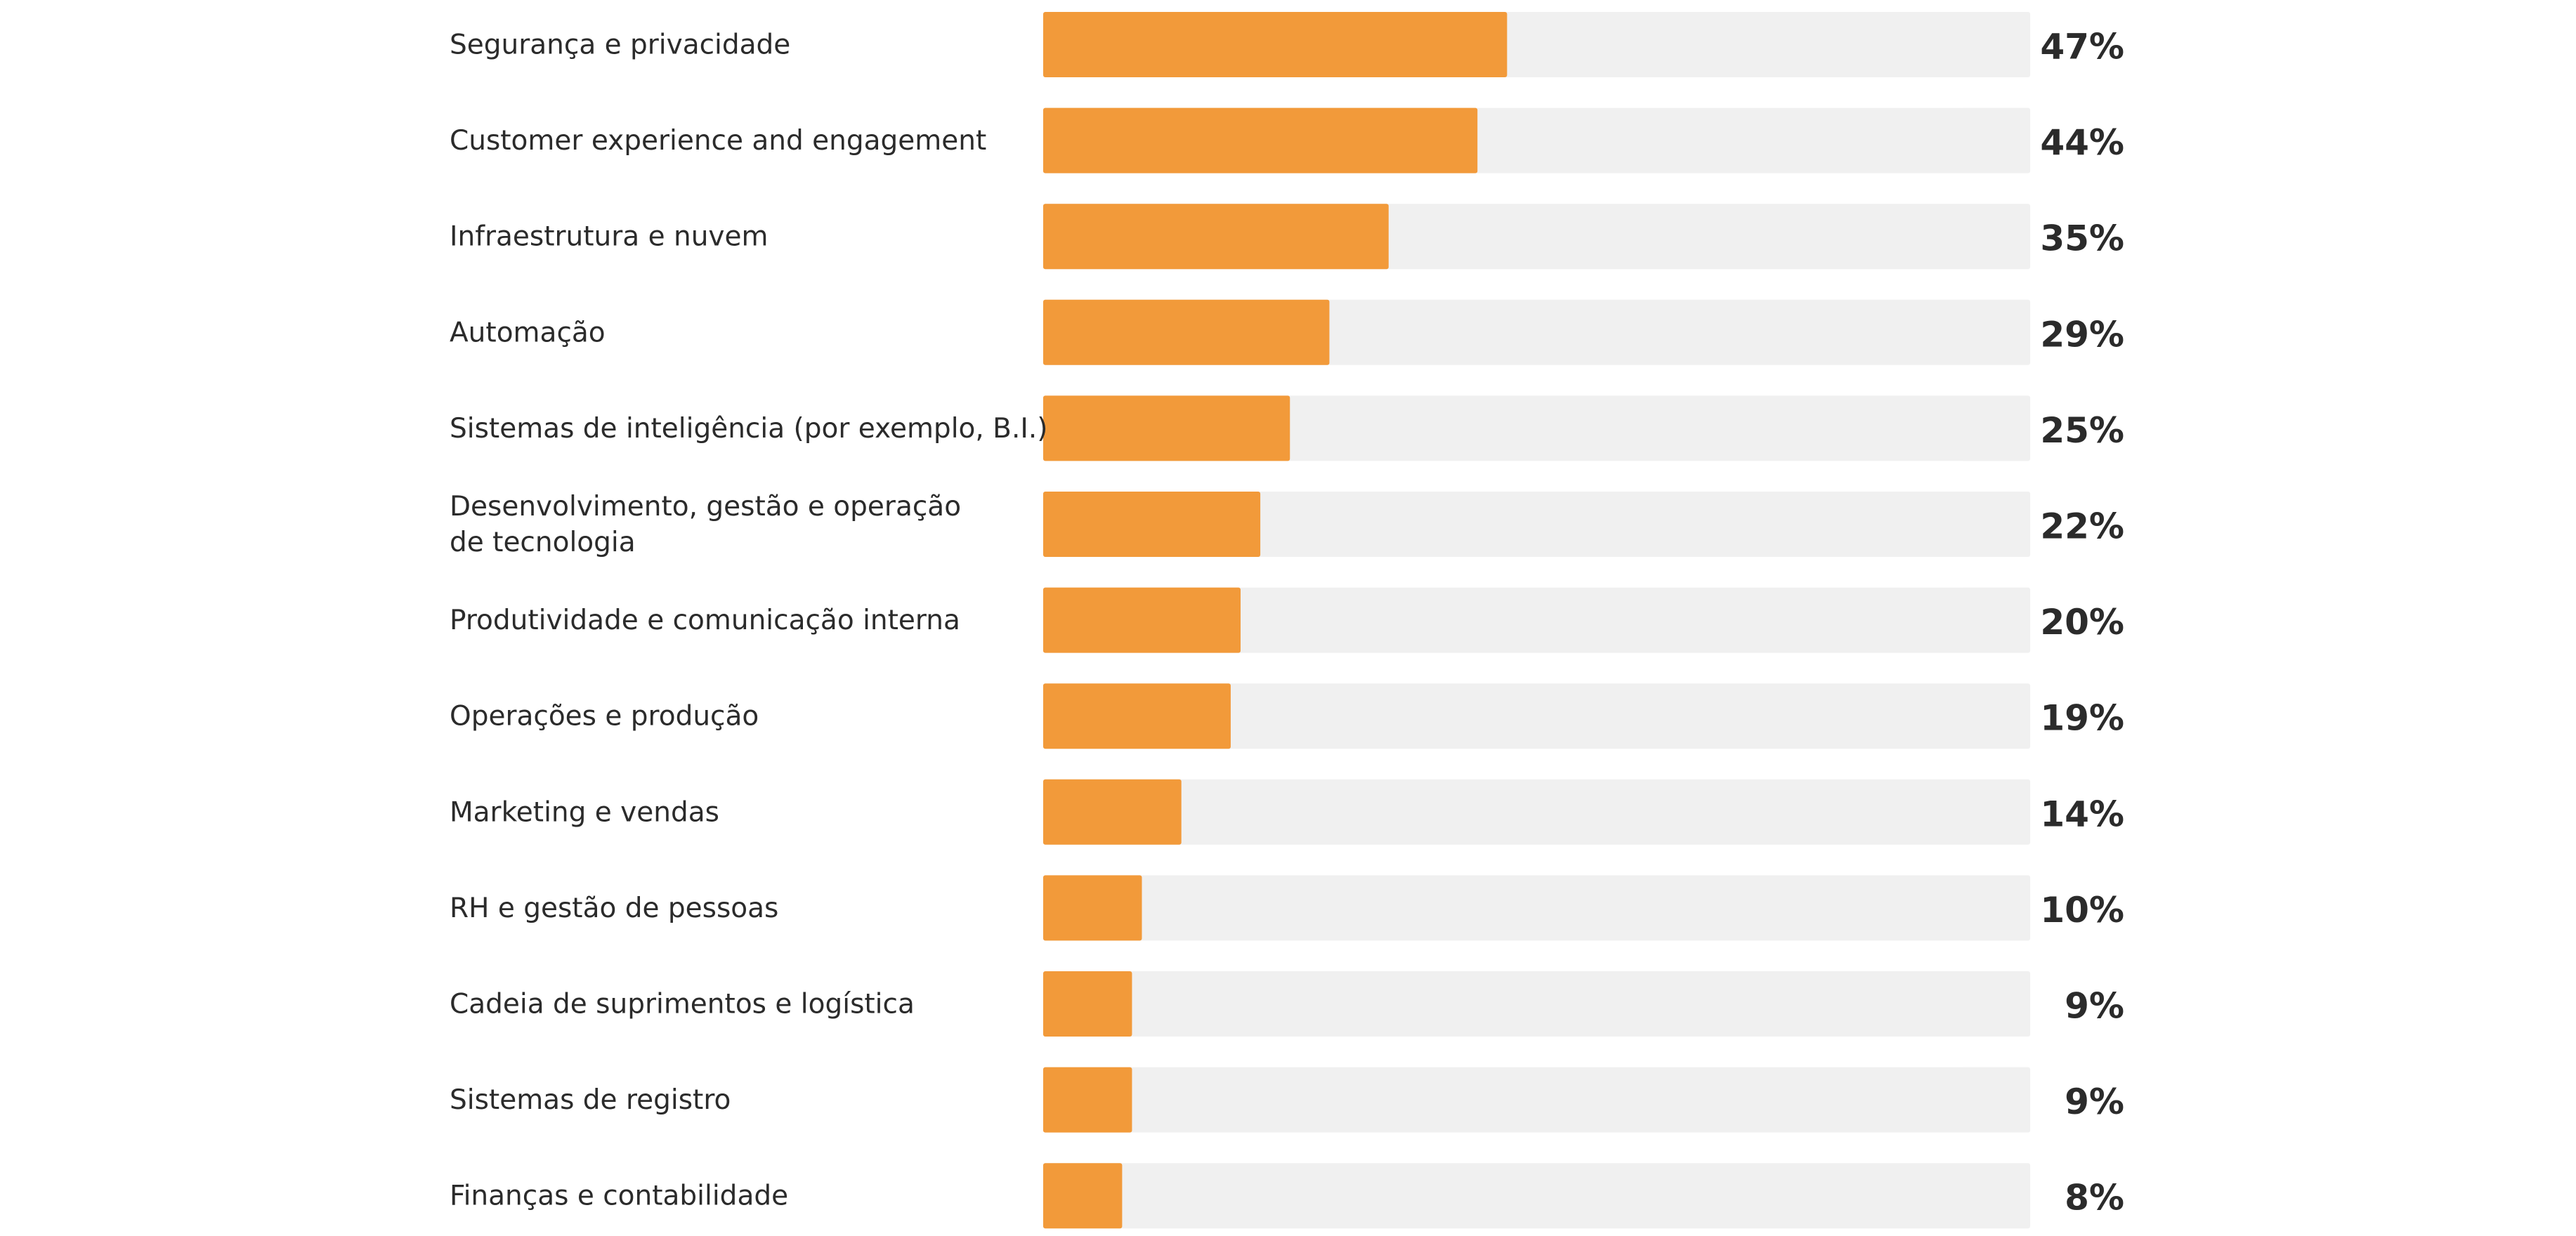  Describe the element at coordinates (620, 44) in the screenshot. I see `category-label: Segurança e privacidade` at that location.